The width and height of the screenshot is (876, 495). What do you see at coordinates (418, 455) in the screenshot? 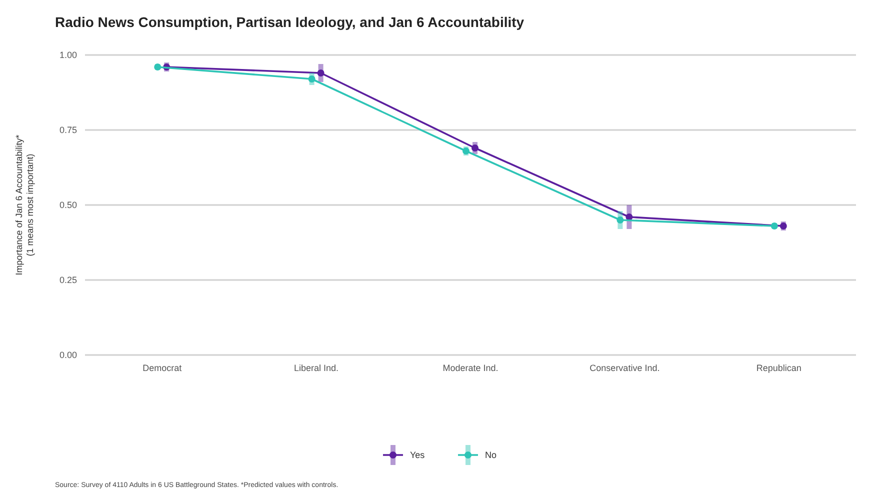
I see `legend-label: Yes` at bounding box center [418, 455].